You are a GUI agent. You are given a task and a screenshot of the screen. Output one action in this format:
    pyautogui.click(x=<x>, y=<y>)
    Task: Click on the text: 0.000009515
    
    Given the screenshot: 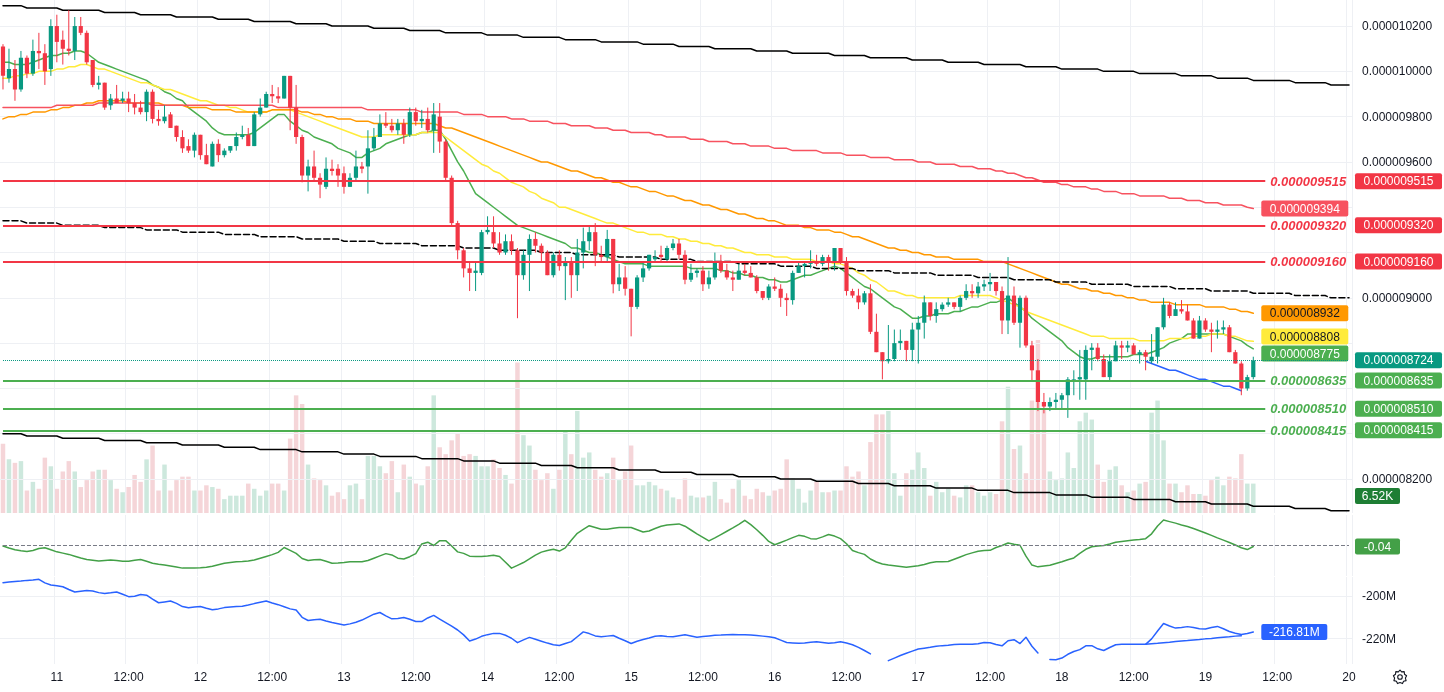 What is the action you would take?
    pyautogui.click(x=1398, y=181)
    